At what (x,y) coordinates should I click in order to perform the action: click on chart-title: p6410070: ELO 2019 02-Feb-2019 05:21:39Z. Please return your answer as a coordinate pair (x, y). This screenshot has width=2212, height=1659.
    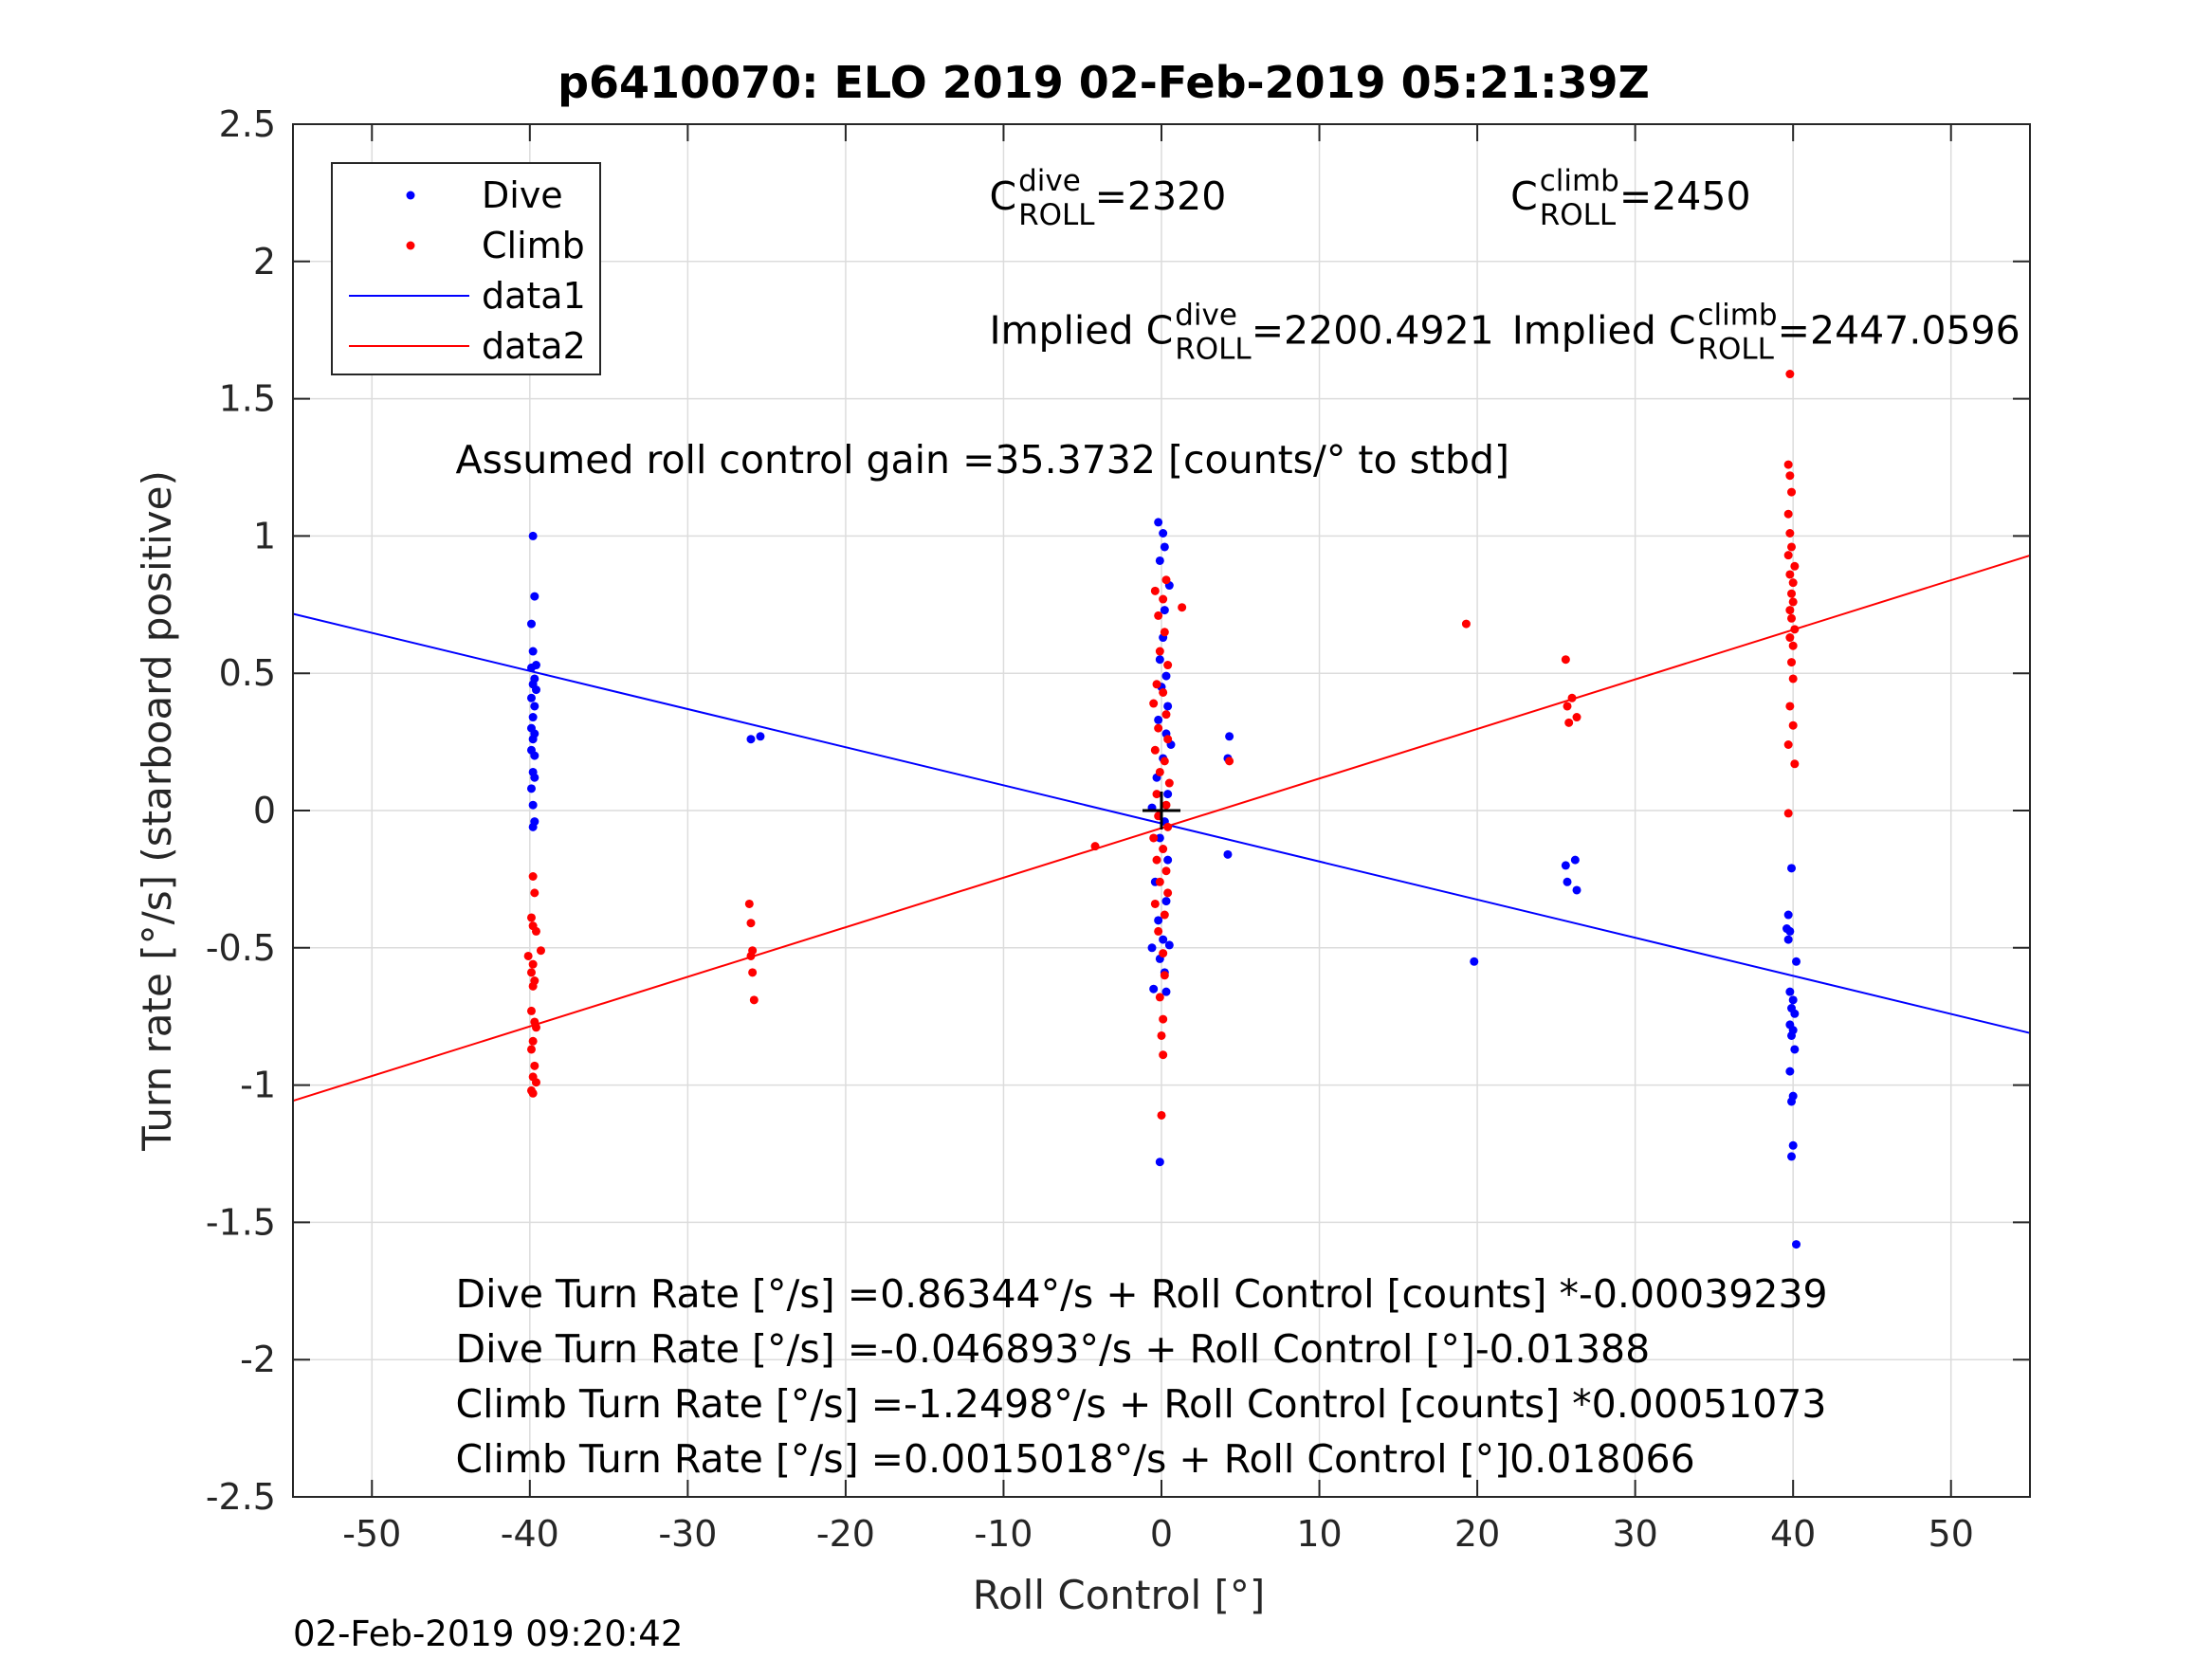
    Looking at the image, I should click on (1104, 82).